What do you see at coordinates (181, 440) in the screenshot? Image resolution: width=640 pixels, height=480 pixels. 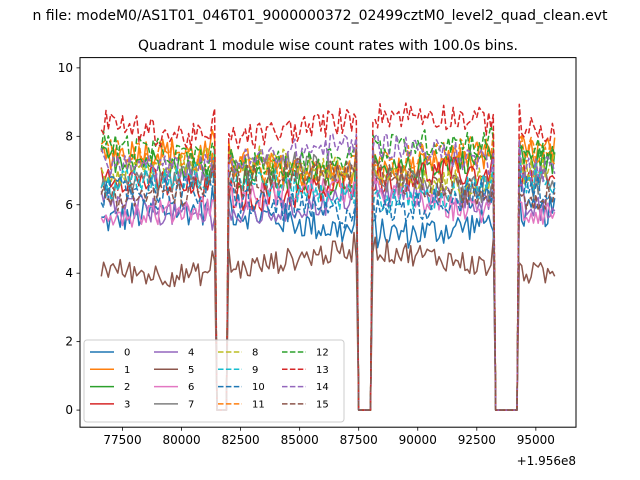 I see `x-tick-label: 80000` at bounding box center [181, 440].